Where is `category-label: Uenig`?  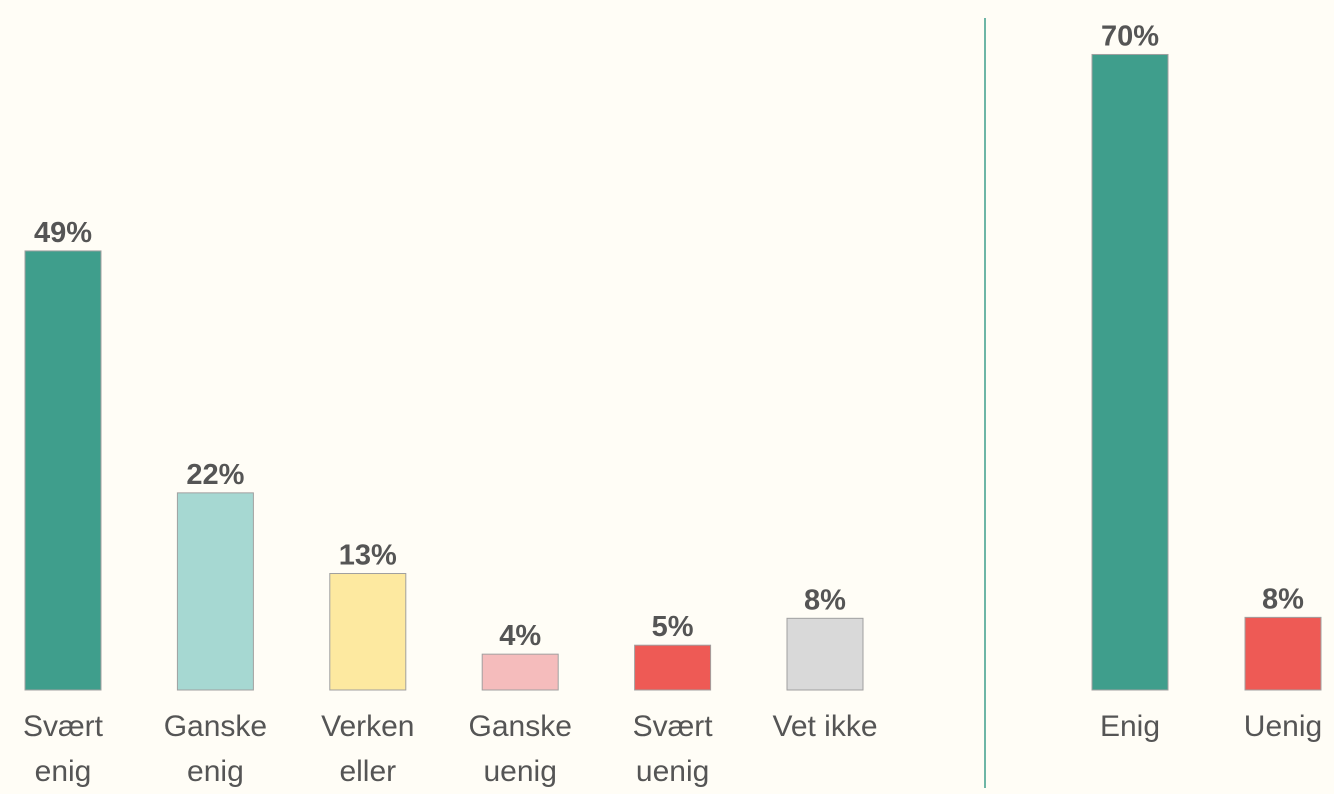
category-label: Uenig is located at coordinates (1283, 726).